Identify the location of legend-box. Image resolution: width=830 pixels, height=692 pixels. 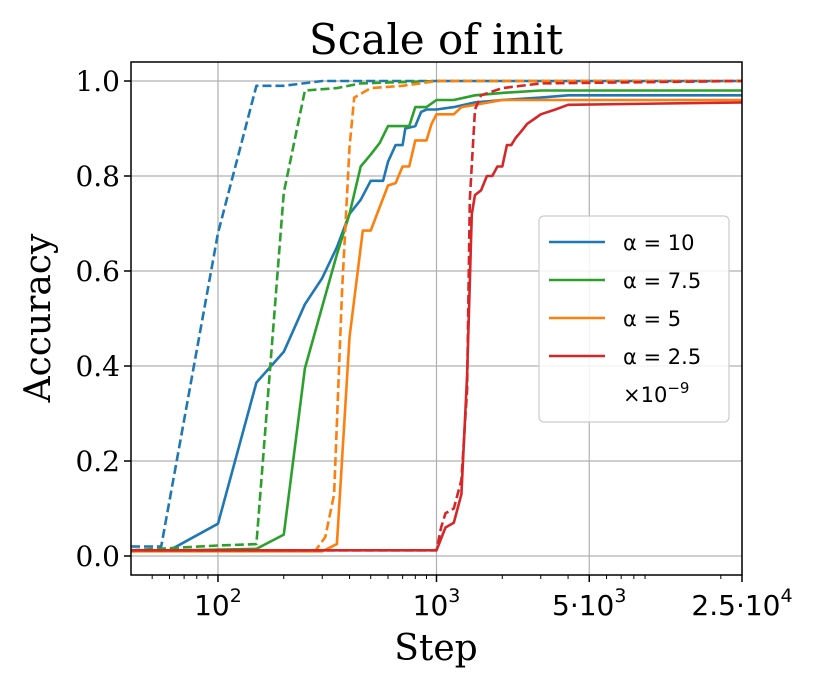
(634, 319).